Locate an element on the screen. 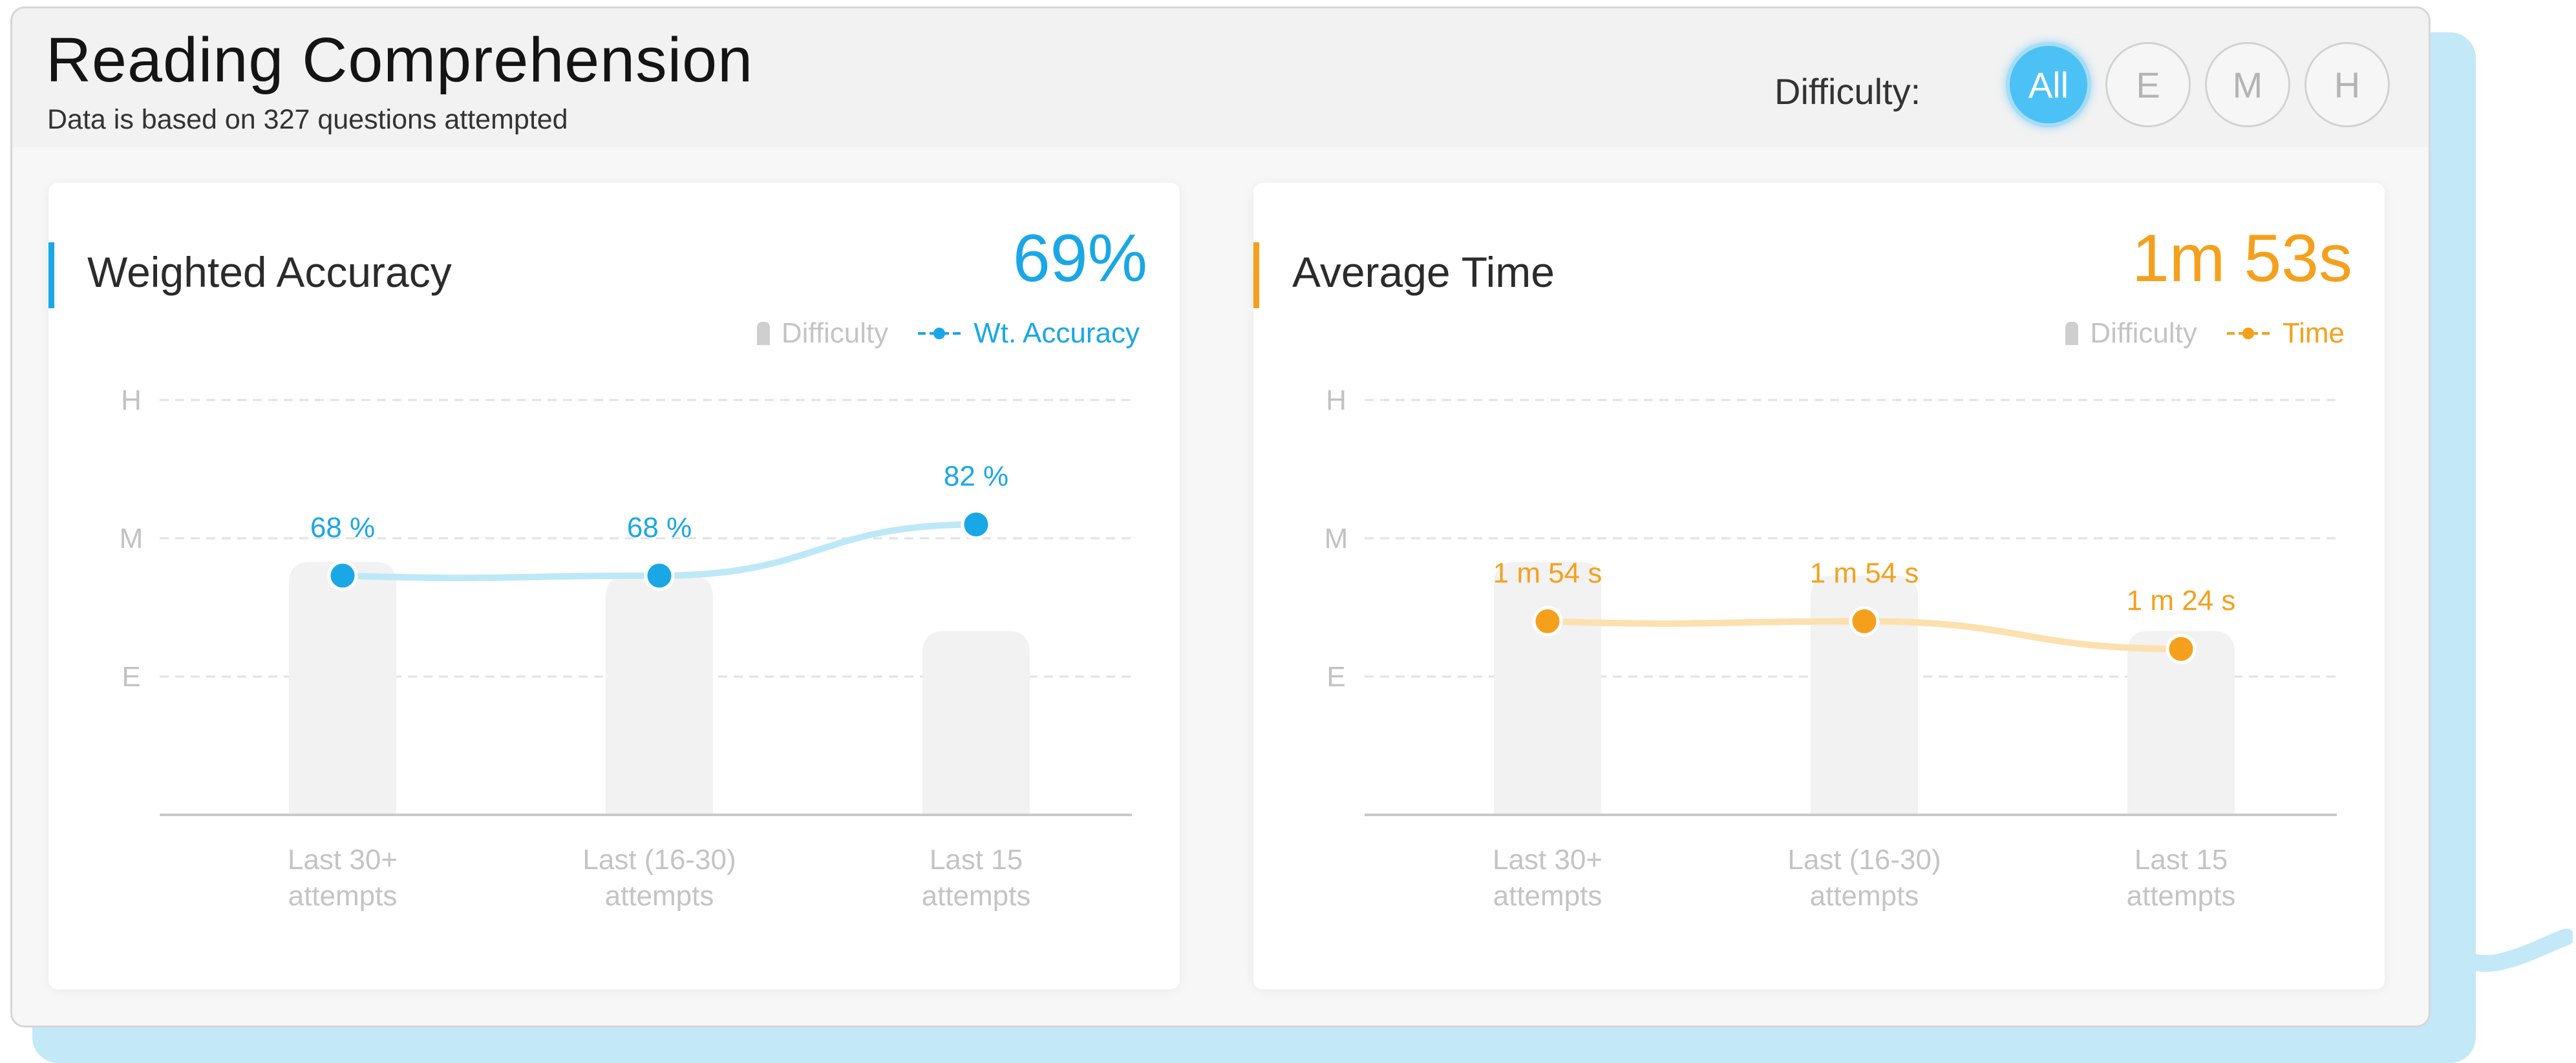 This screenshot has height=1063, width=2576. weighted-accuracy-value: 69% is located at coordinates (1079, 258).